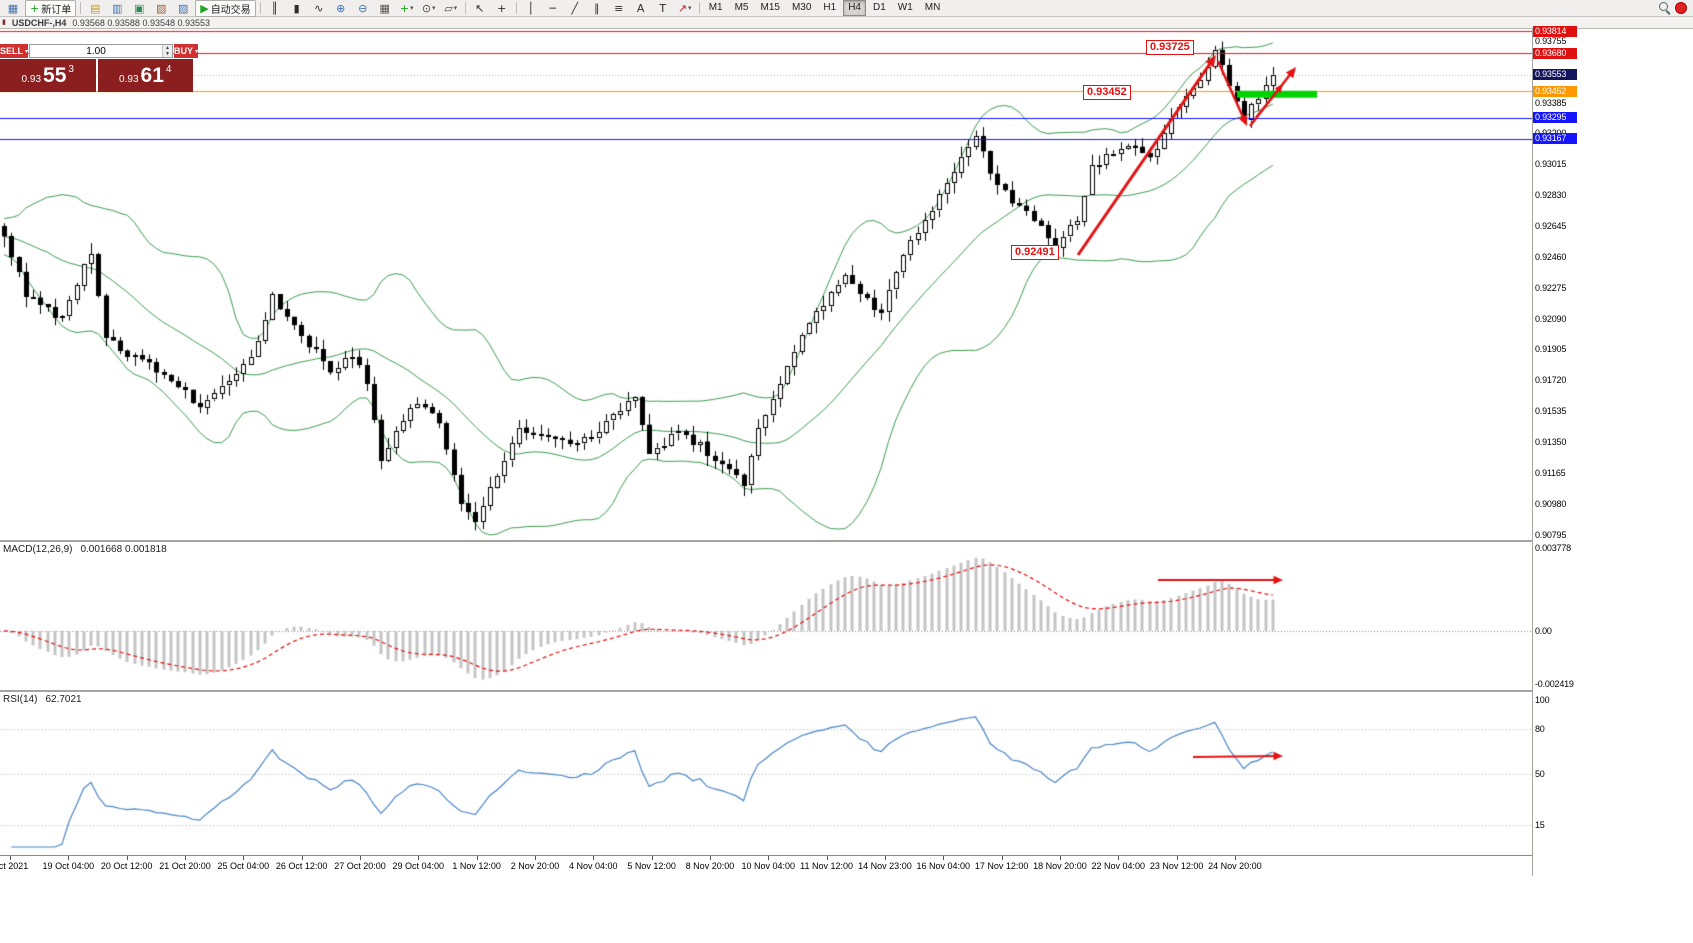  Describe the element at coordinates (710, 866) in the screenshot. I see `time-label: 8 Nov 20:00` at that location.